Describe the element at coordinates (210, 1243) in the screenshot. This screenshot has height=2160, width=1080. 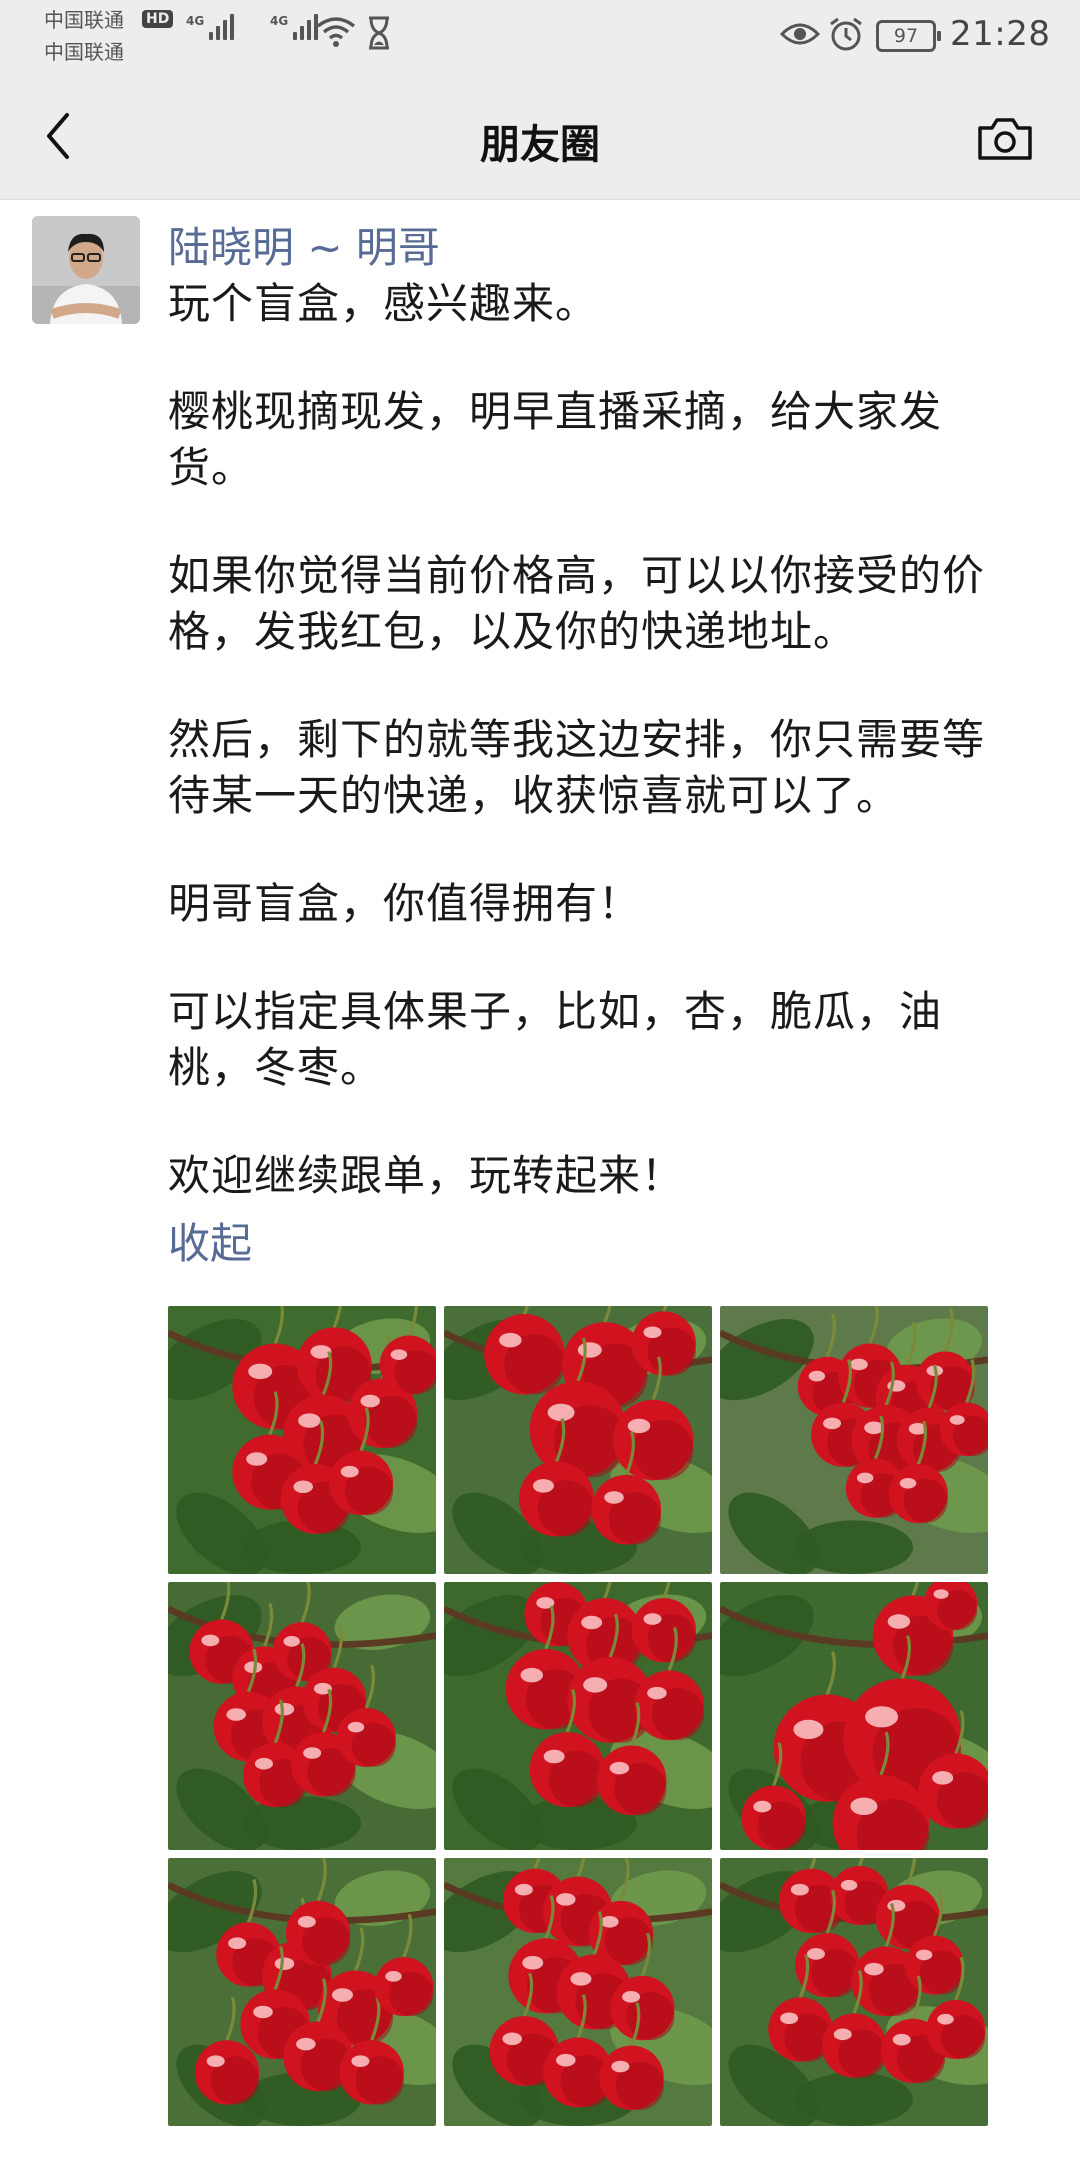
I see `collapse-link: 收起` at that location.